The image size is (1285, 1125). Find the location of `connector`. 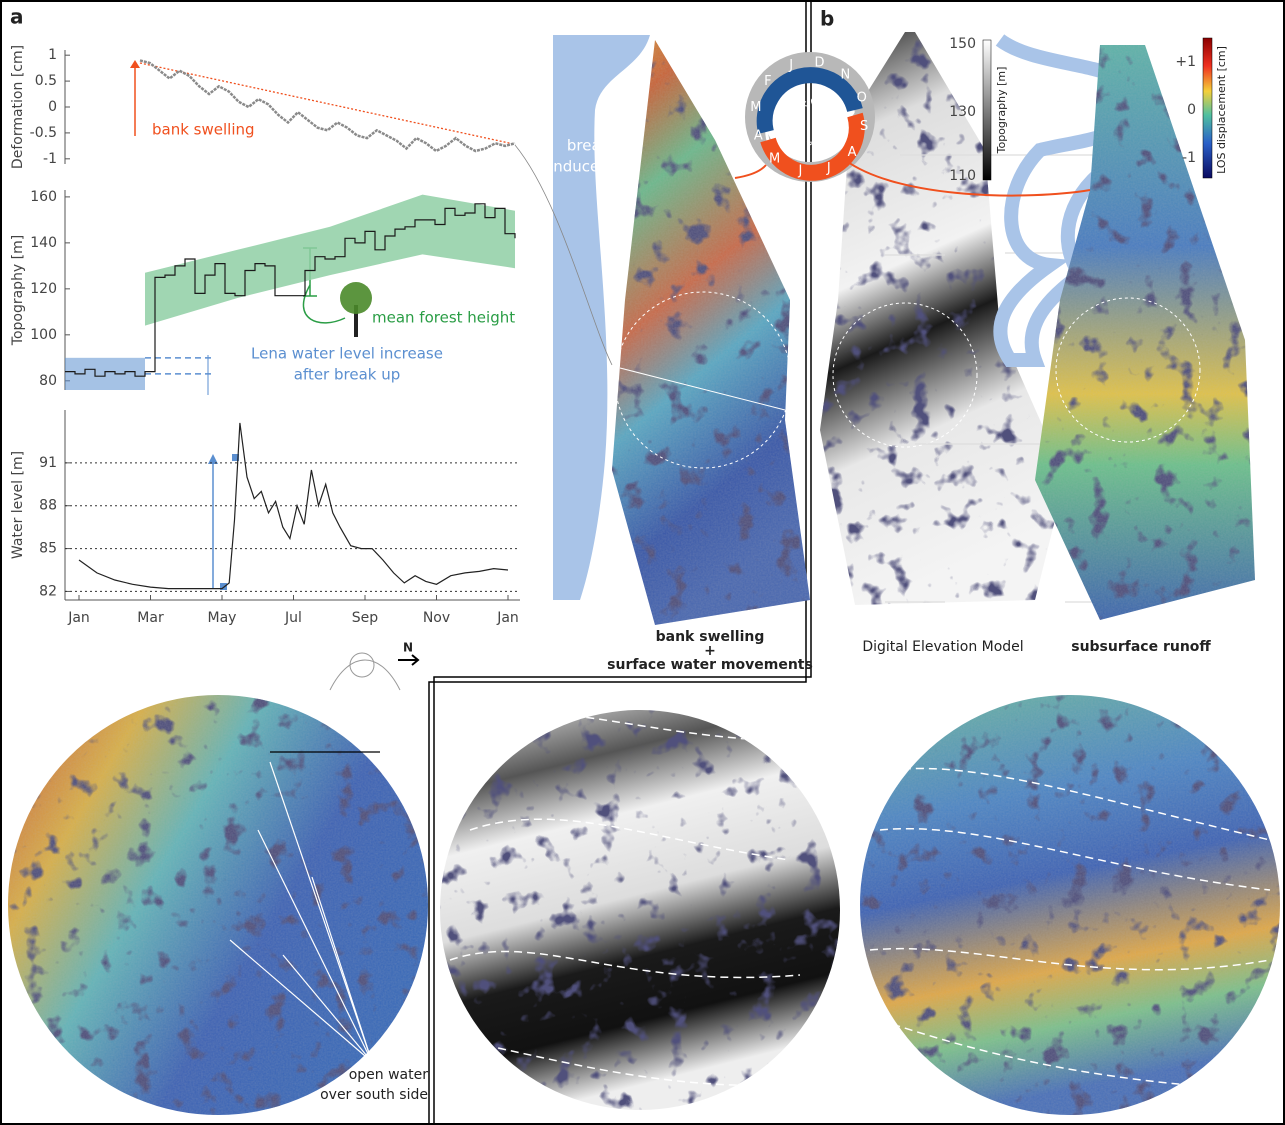

connector is located at coordinates (563, 255).